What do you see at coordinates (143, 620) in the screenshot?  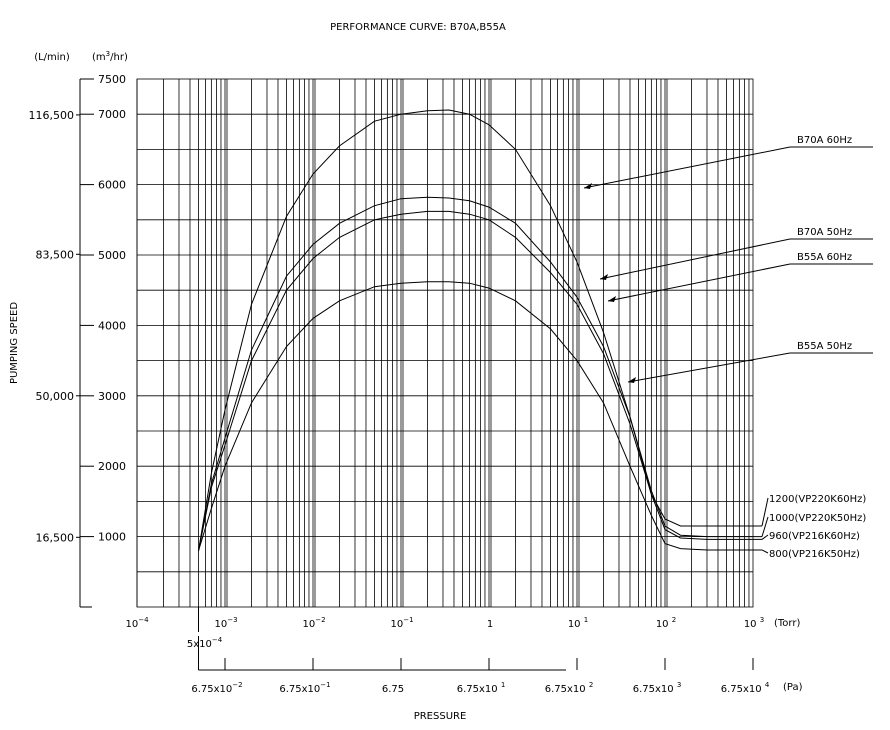 I see `x-tick-label-torr-exp: −4` at bounding box center [143, 620].